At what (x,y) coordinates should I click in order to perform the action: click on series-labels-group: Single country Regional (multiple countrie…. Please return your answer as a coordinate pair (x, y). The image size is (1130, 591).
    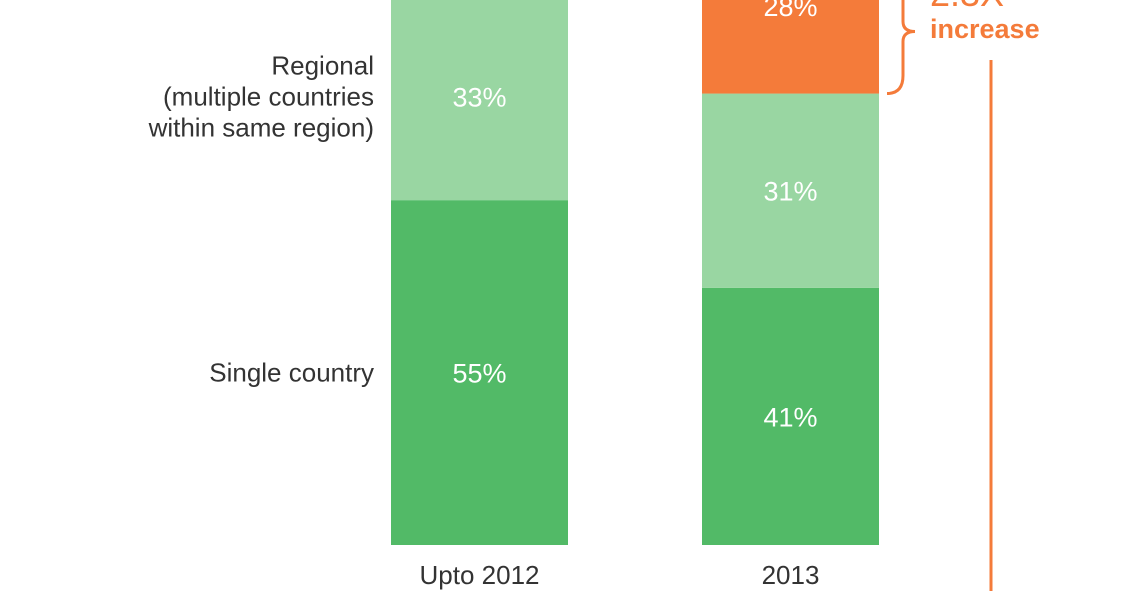
    Looking at the image, I should click on (261, 219).